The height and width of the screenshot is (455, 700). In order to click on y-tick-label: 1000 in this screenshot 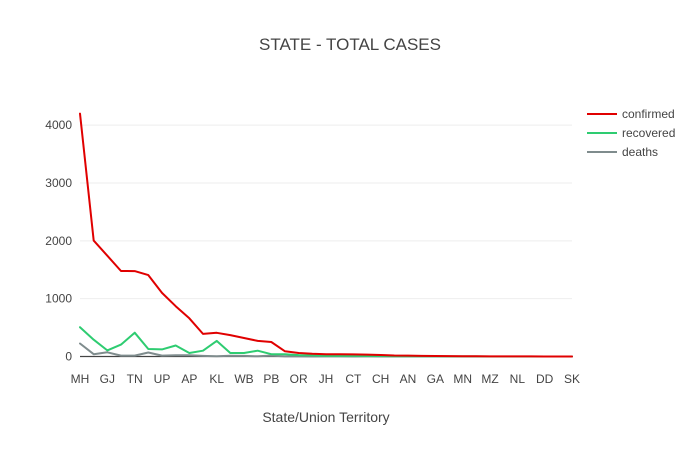, I will do `click(58, 299)`.